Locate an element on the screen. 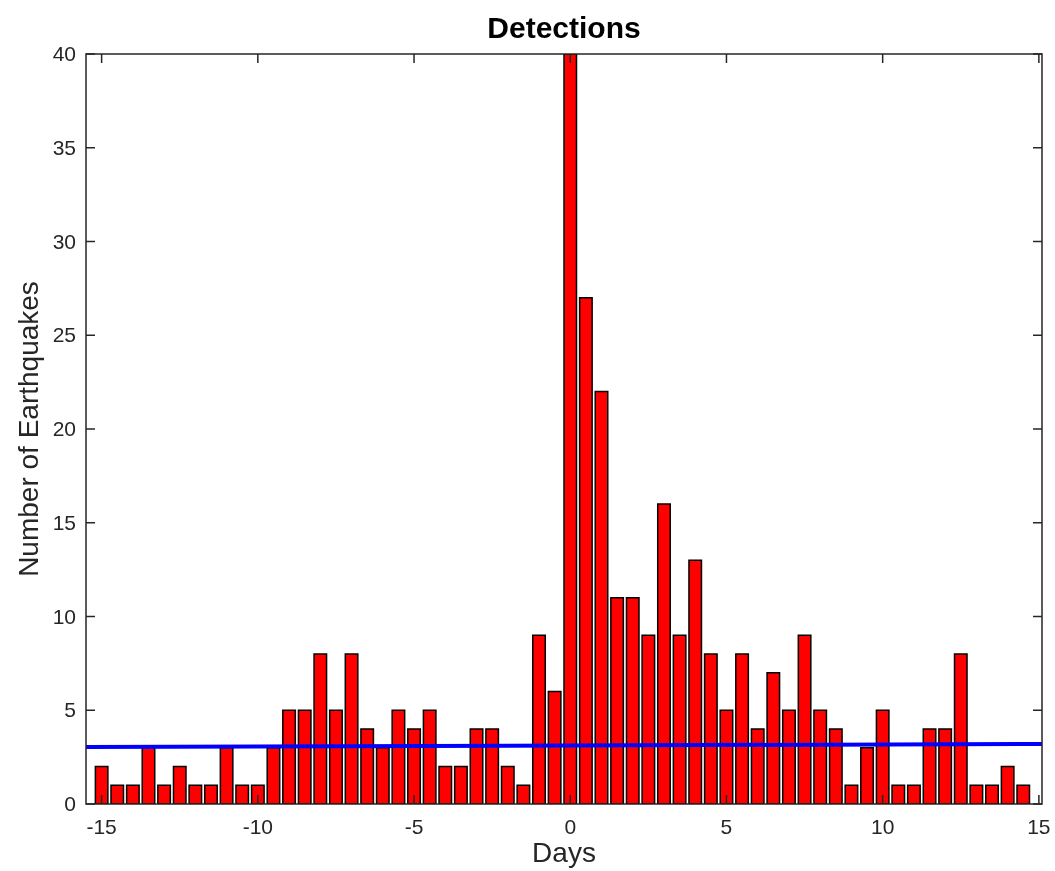  y-tick-label: 10 is located at coordinates (64, 616).